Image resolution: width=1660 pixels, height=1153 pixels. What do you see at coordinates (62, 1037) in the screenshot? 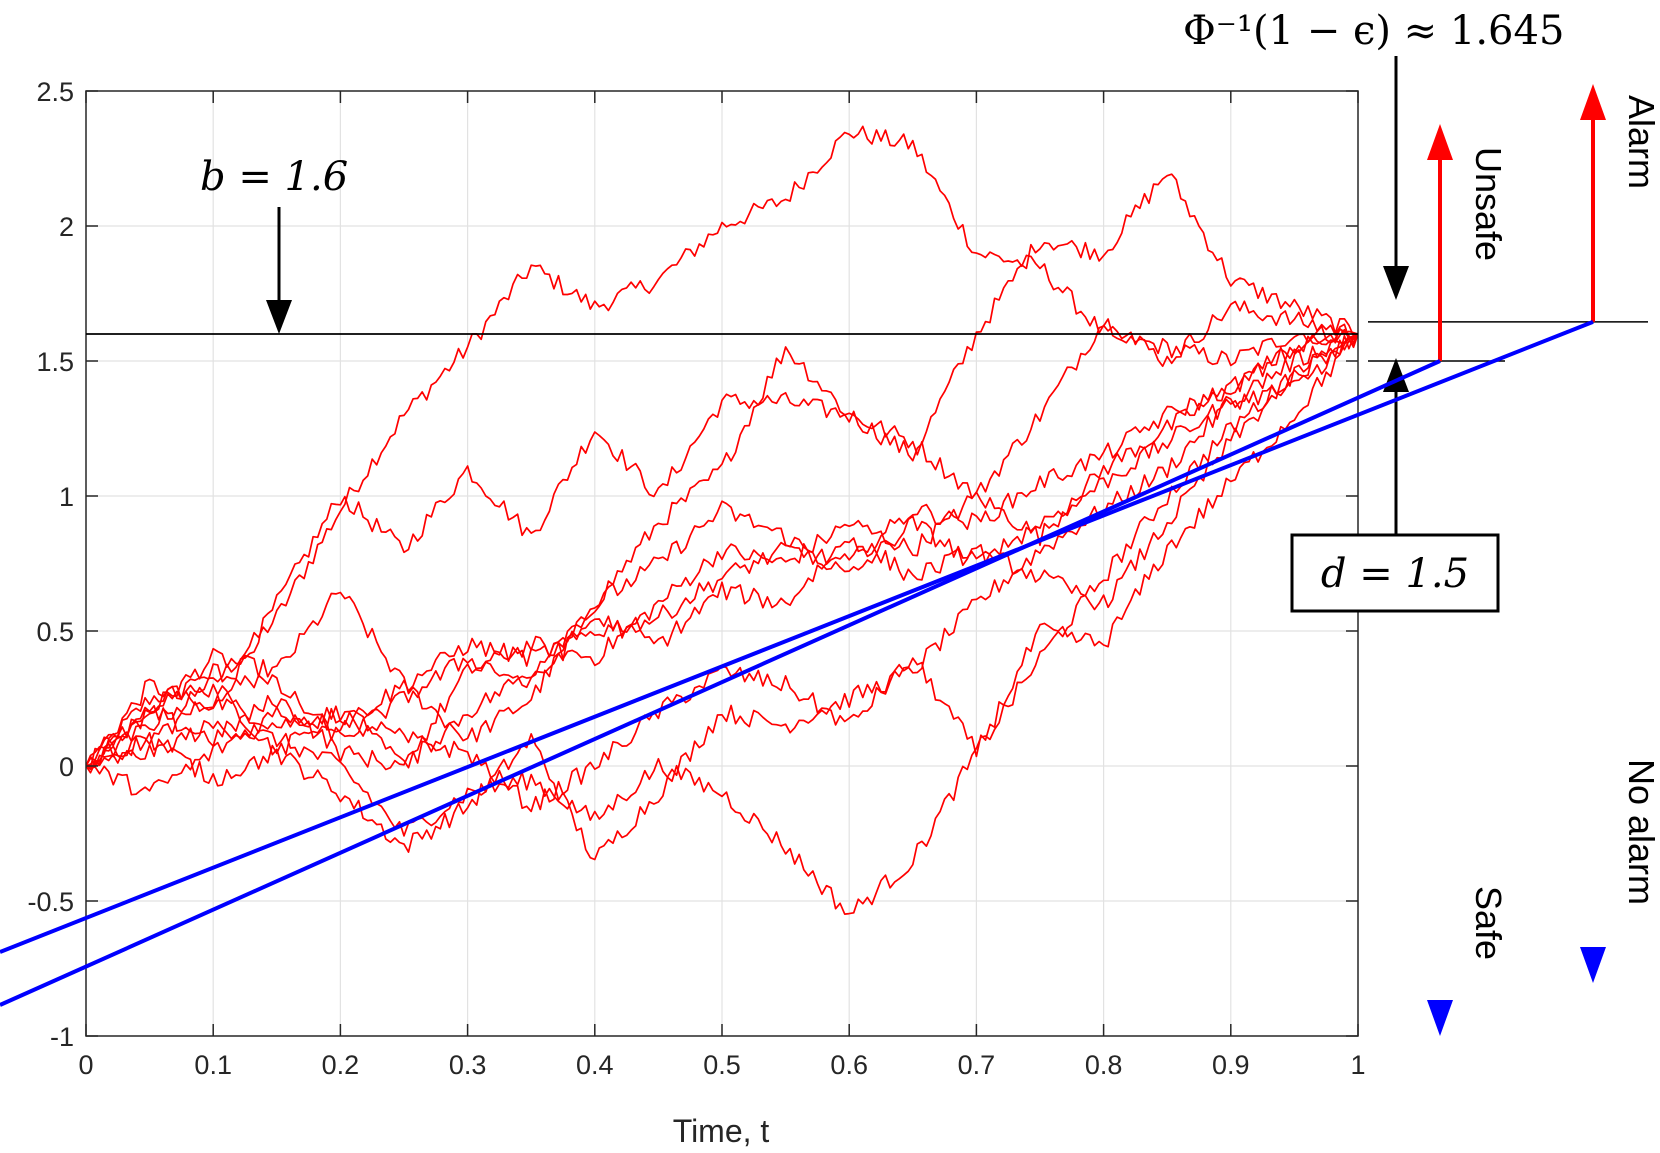
I see `y-tick-label: -1` at bounding box center [62, 1037].